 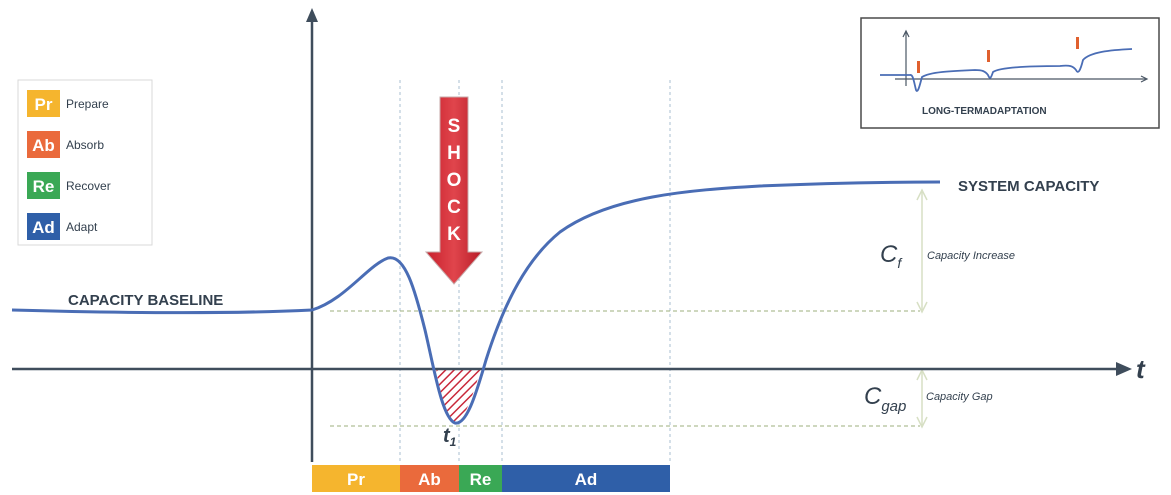 I want to click on capacity-gap-region, so click(x=458, y=396).